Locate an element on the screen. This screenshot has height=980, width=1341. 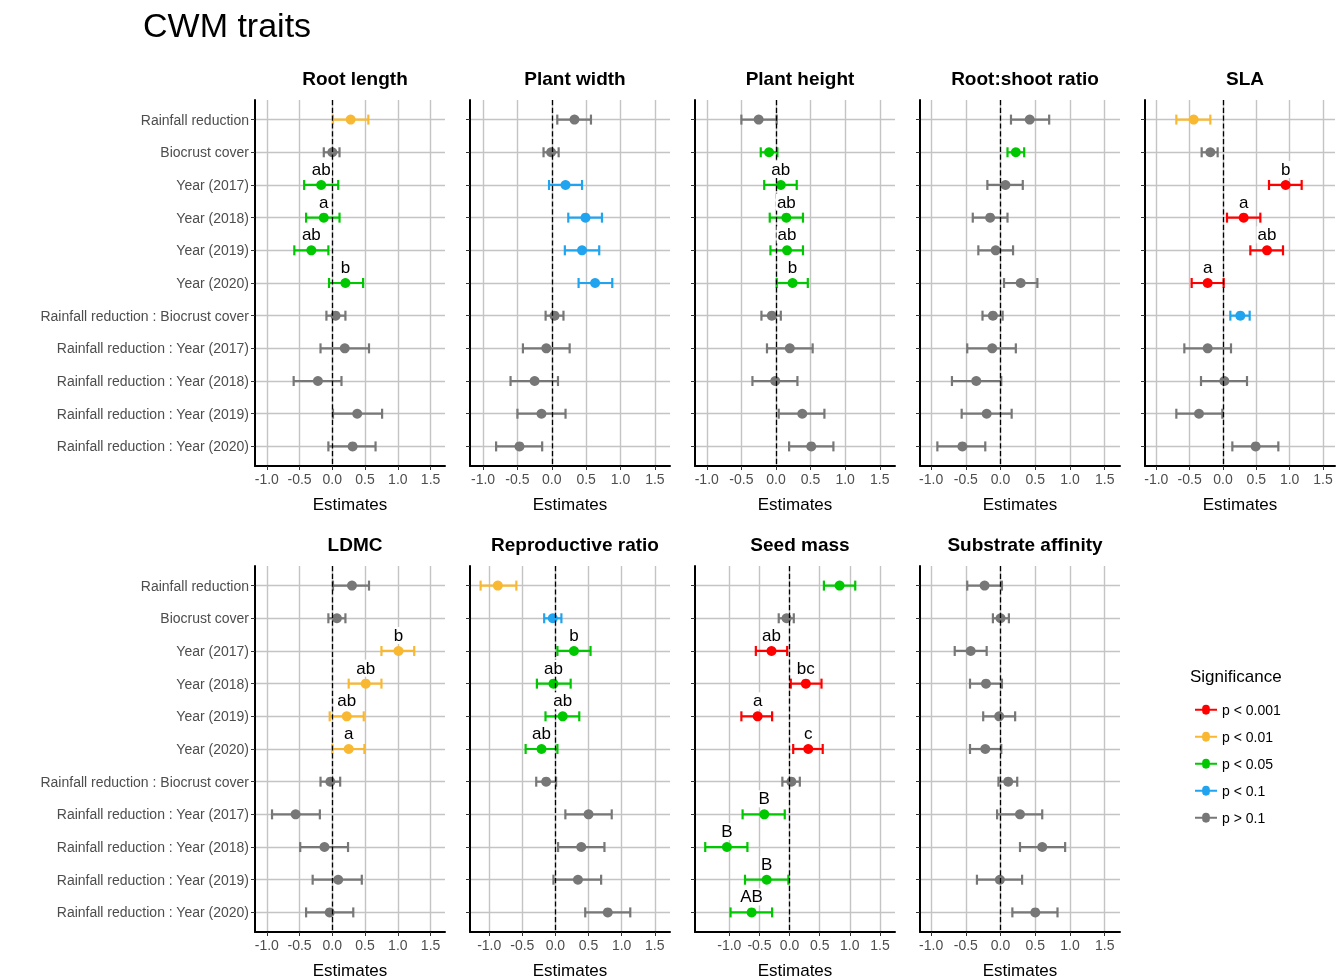
y-tick-label: Rainfall reduction : Year (2020) is located at coordinates (152, 446).